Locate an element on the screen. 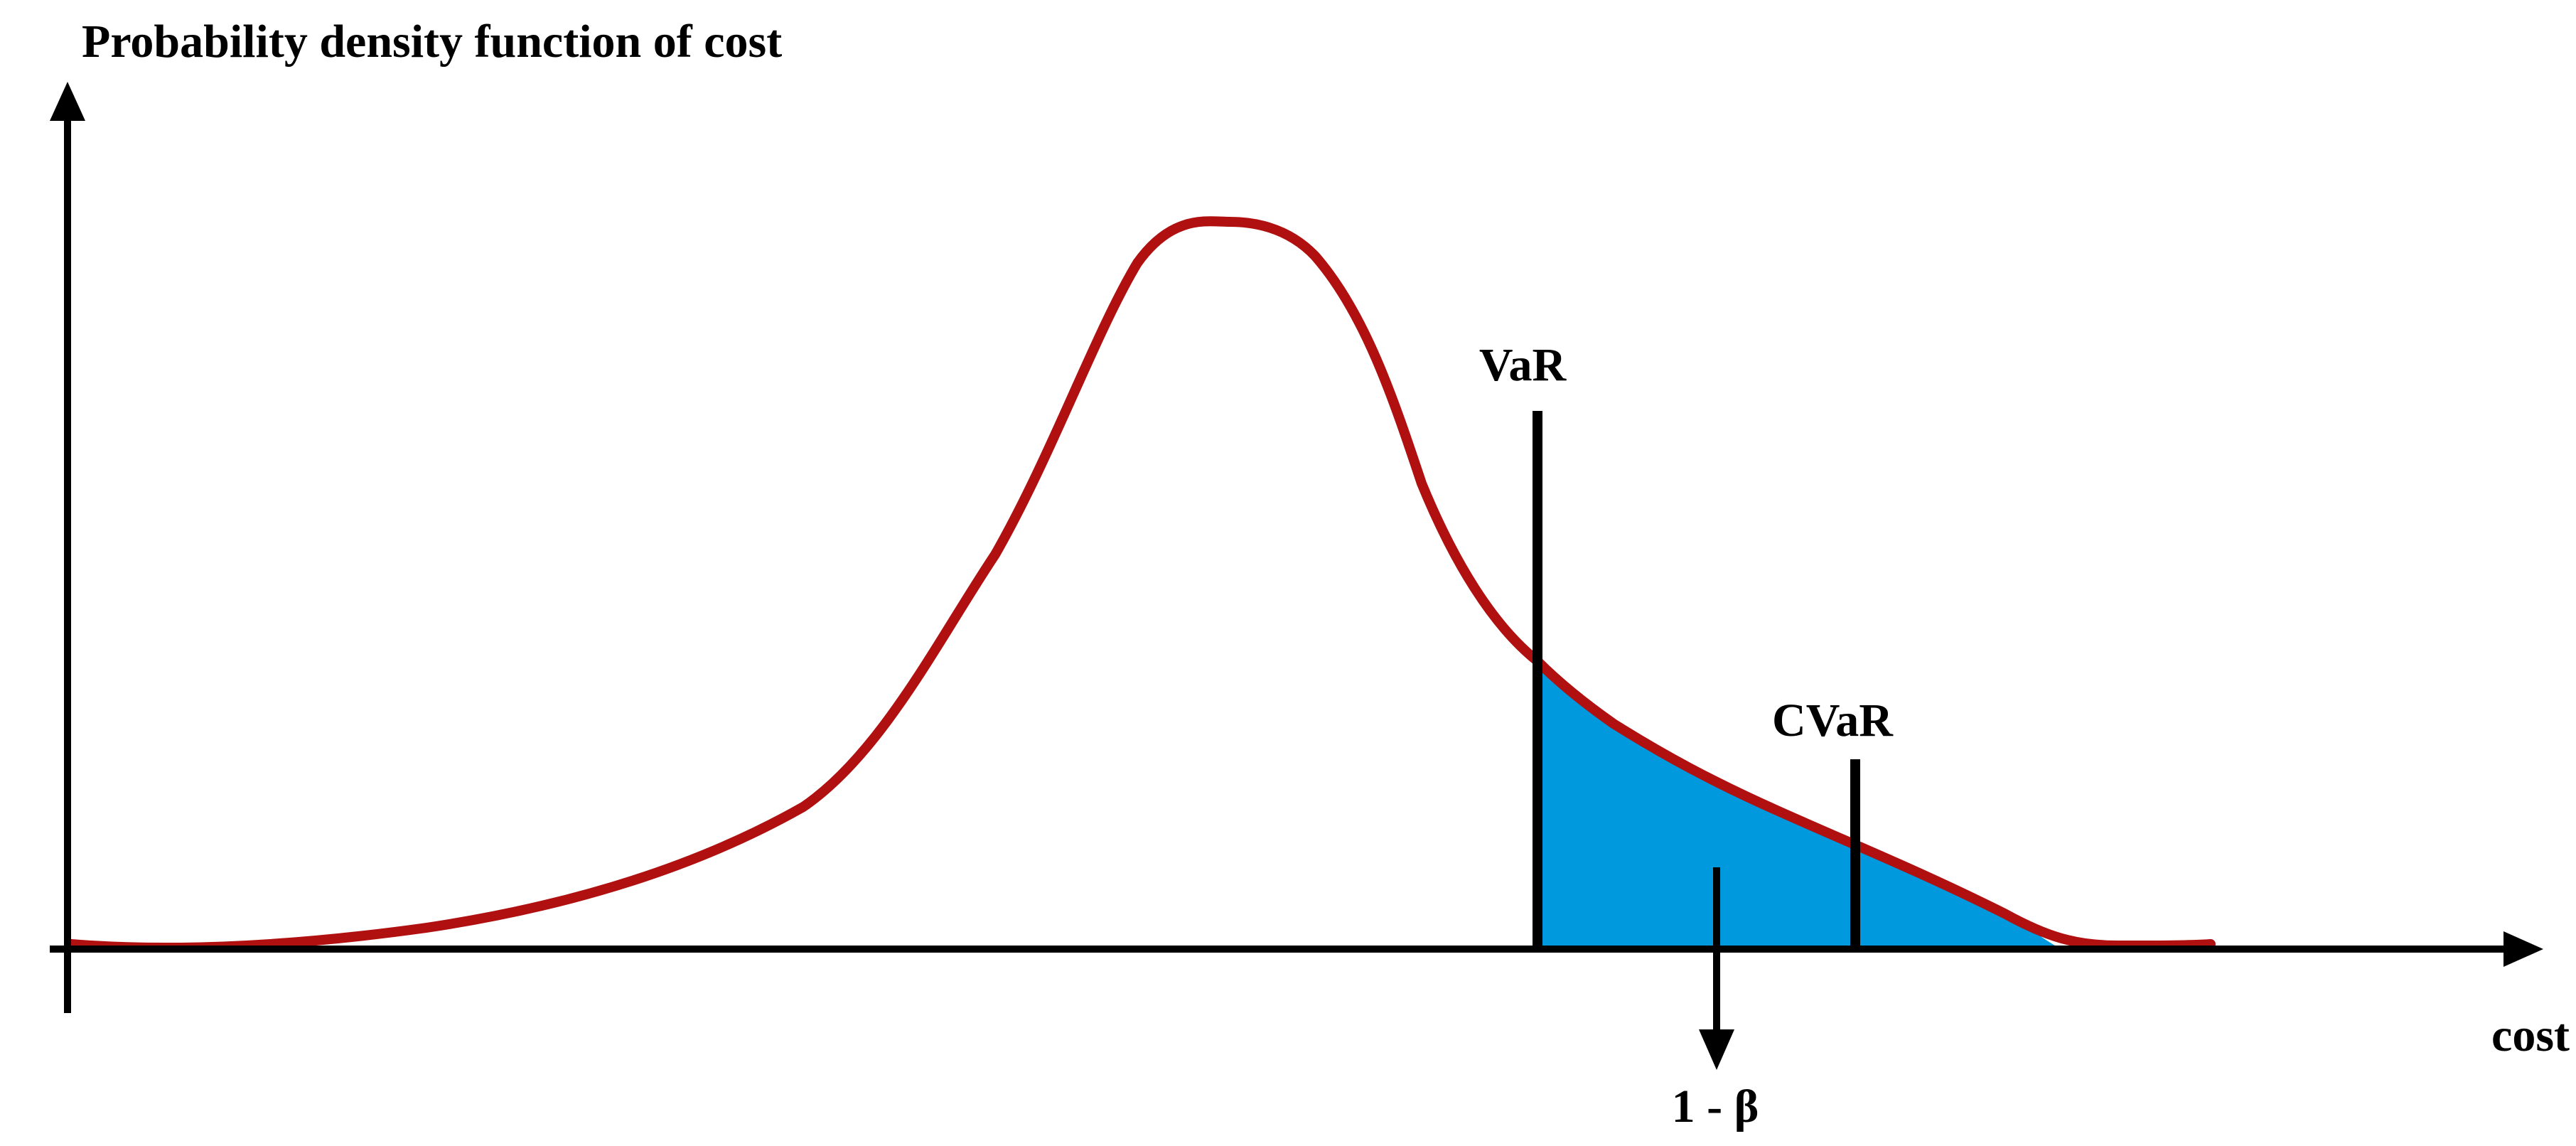 This screenshot has height=1146, width=2576. tail-area is located at coordinates (1799, 805).